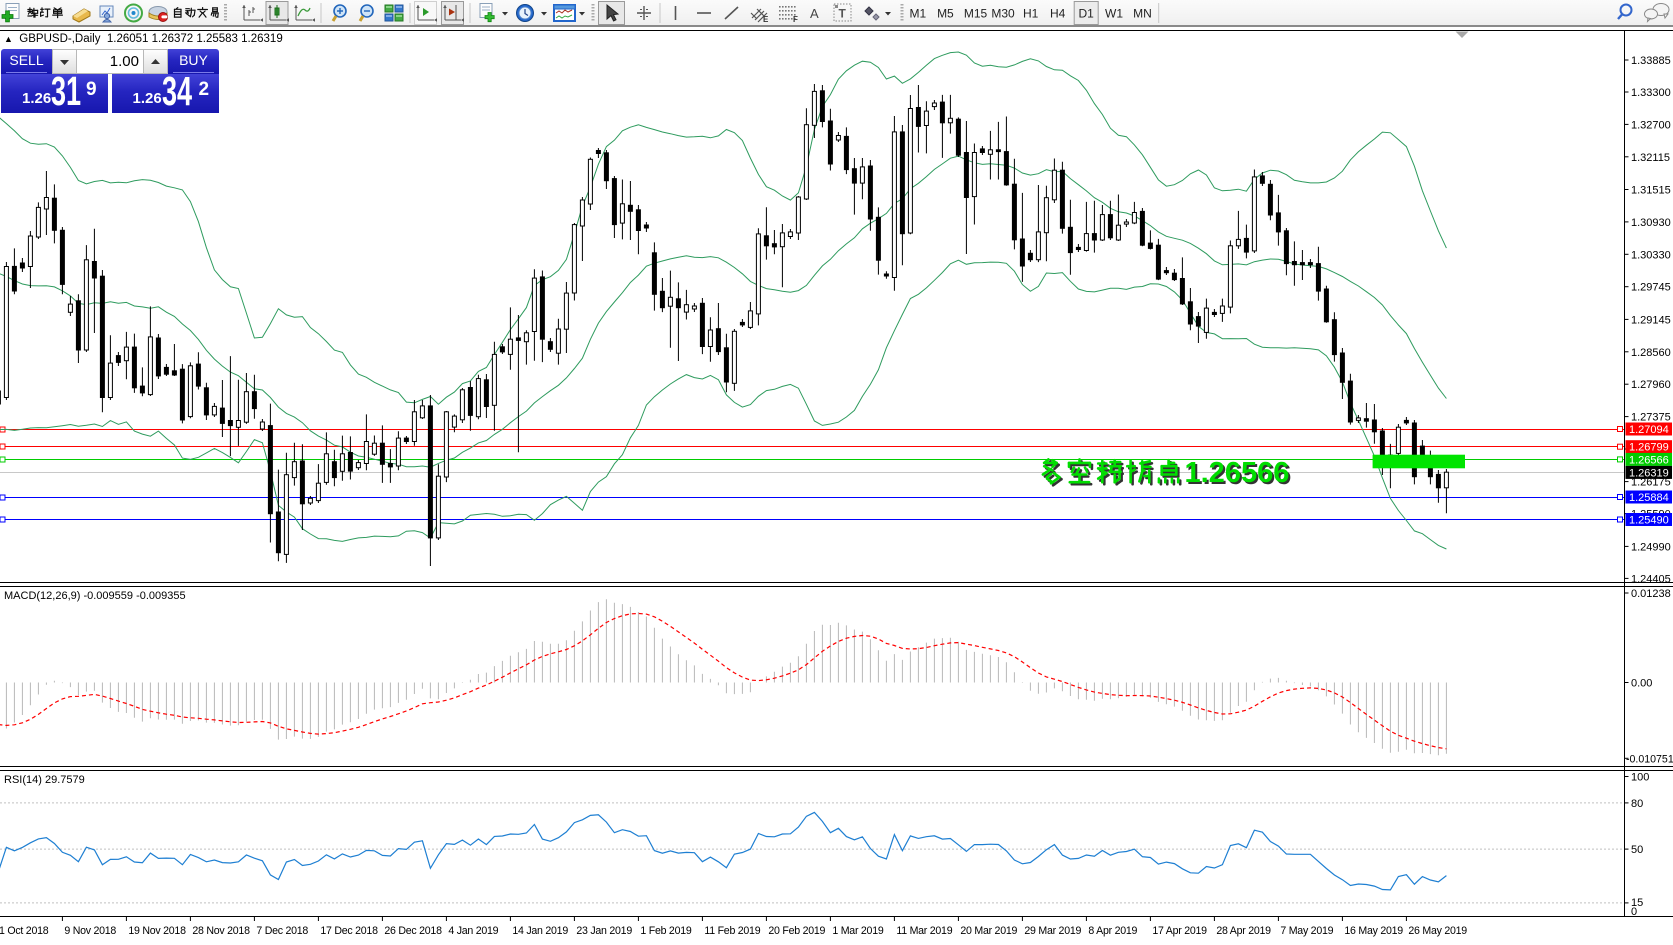 This screenshot has width=1673, height=945. I want to click on svg-text: M5, so click(945, 14).